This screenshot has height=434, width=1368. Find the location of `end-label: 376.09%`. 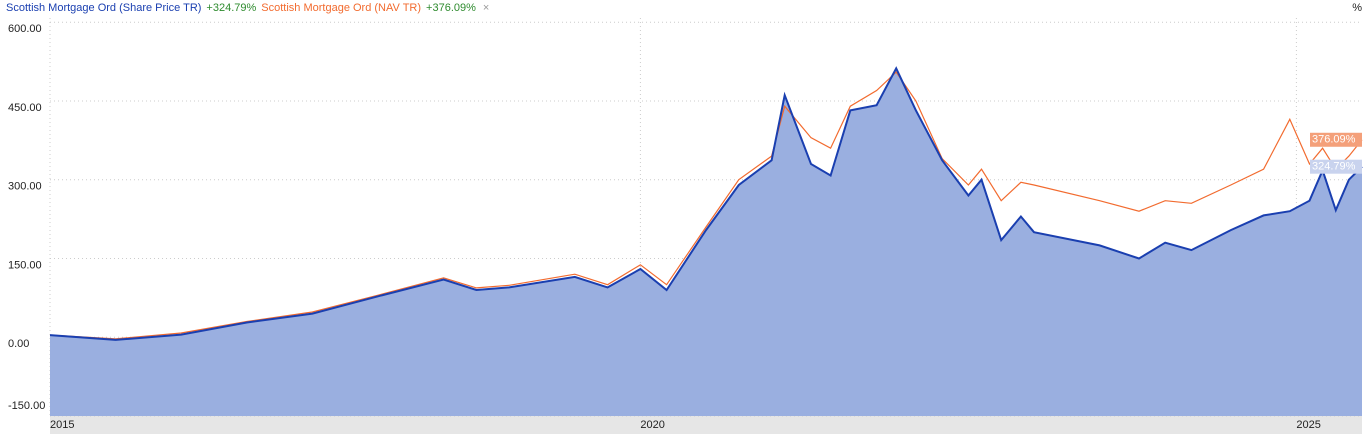

end-label: 376.09% is located at coordinates (1334, 140).